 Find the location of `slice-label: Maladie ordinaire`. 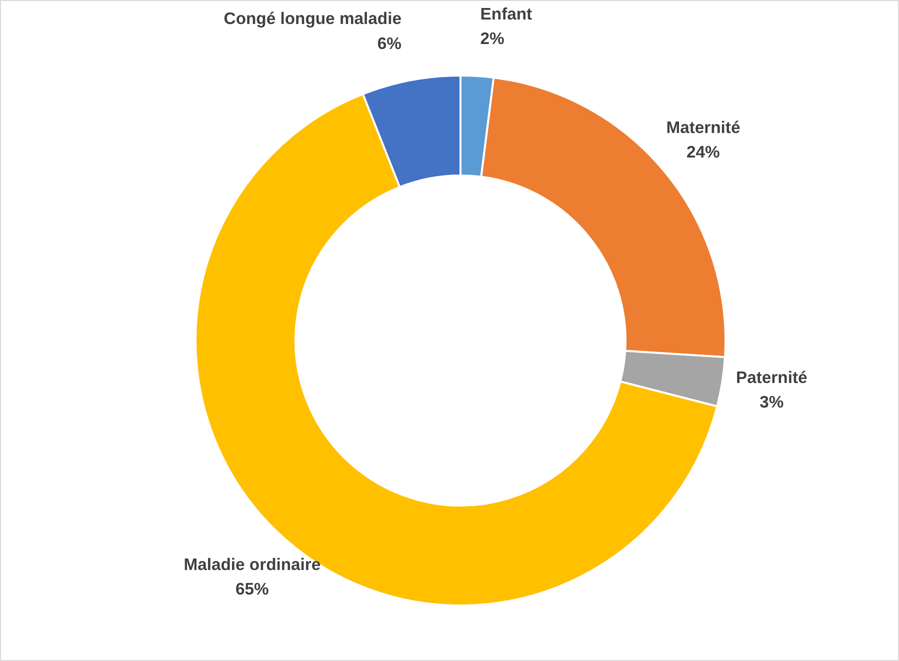

slice-label: Maladie ordinaire is located at coordinates (252, 564).